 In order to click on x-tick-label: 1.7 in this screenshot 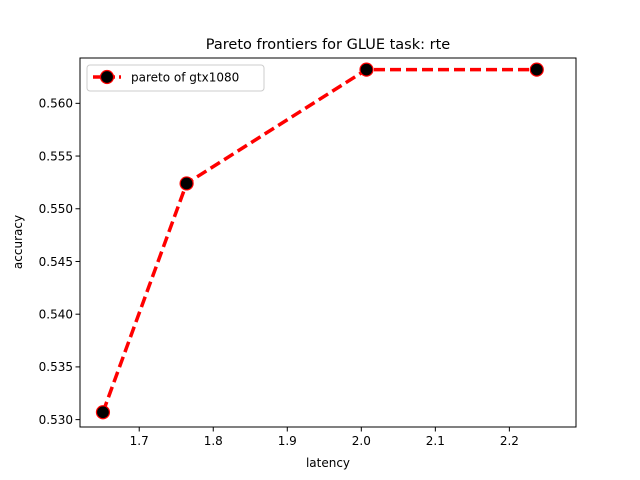, I will do `click(139, 441)`.